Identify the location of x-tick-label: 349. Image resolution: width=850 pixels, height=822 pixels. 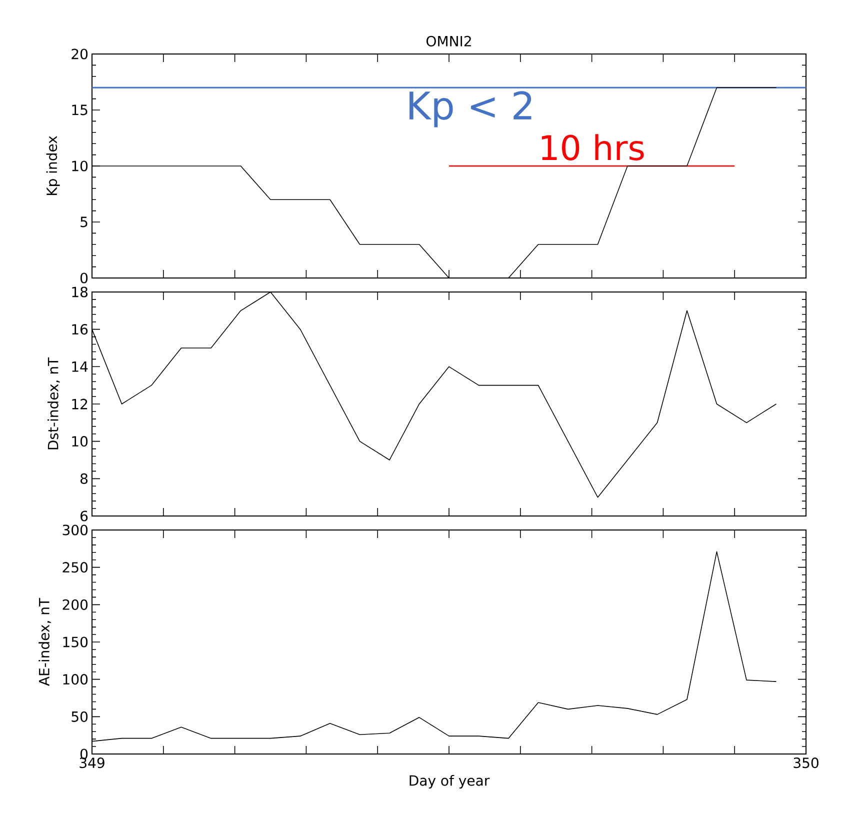
(92, 763).